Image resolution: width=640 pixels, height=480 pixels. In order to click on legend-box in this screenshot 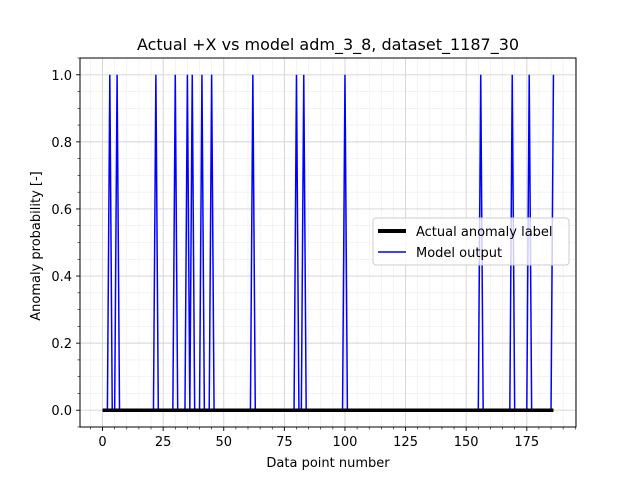, I will do `click(471, 241)`.